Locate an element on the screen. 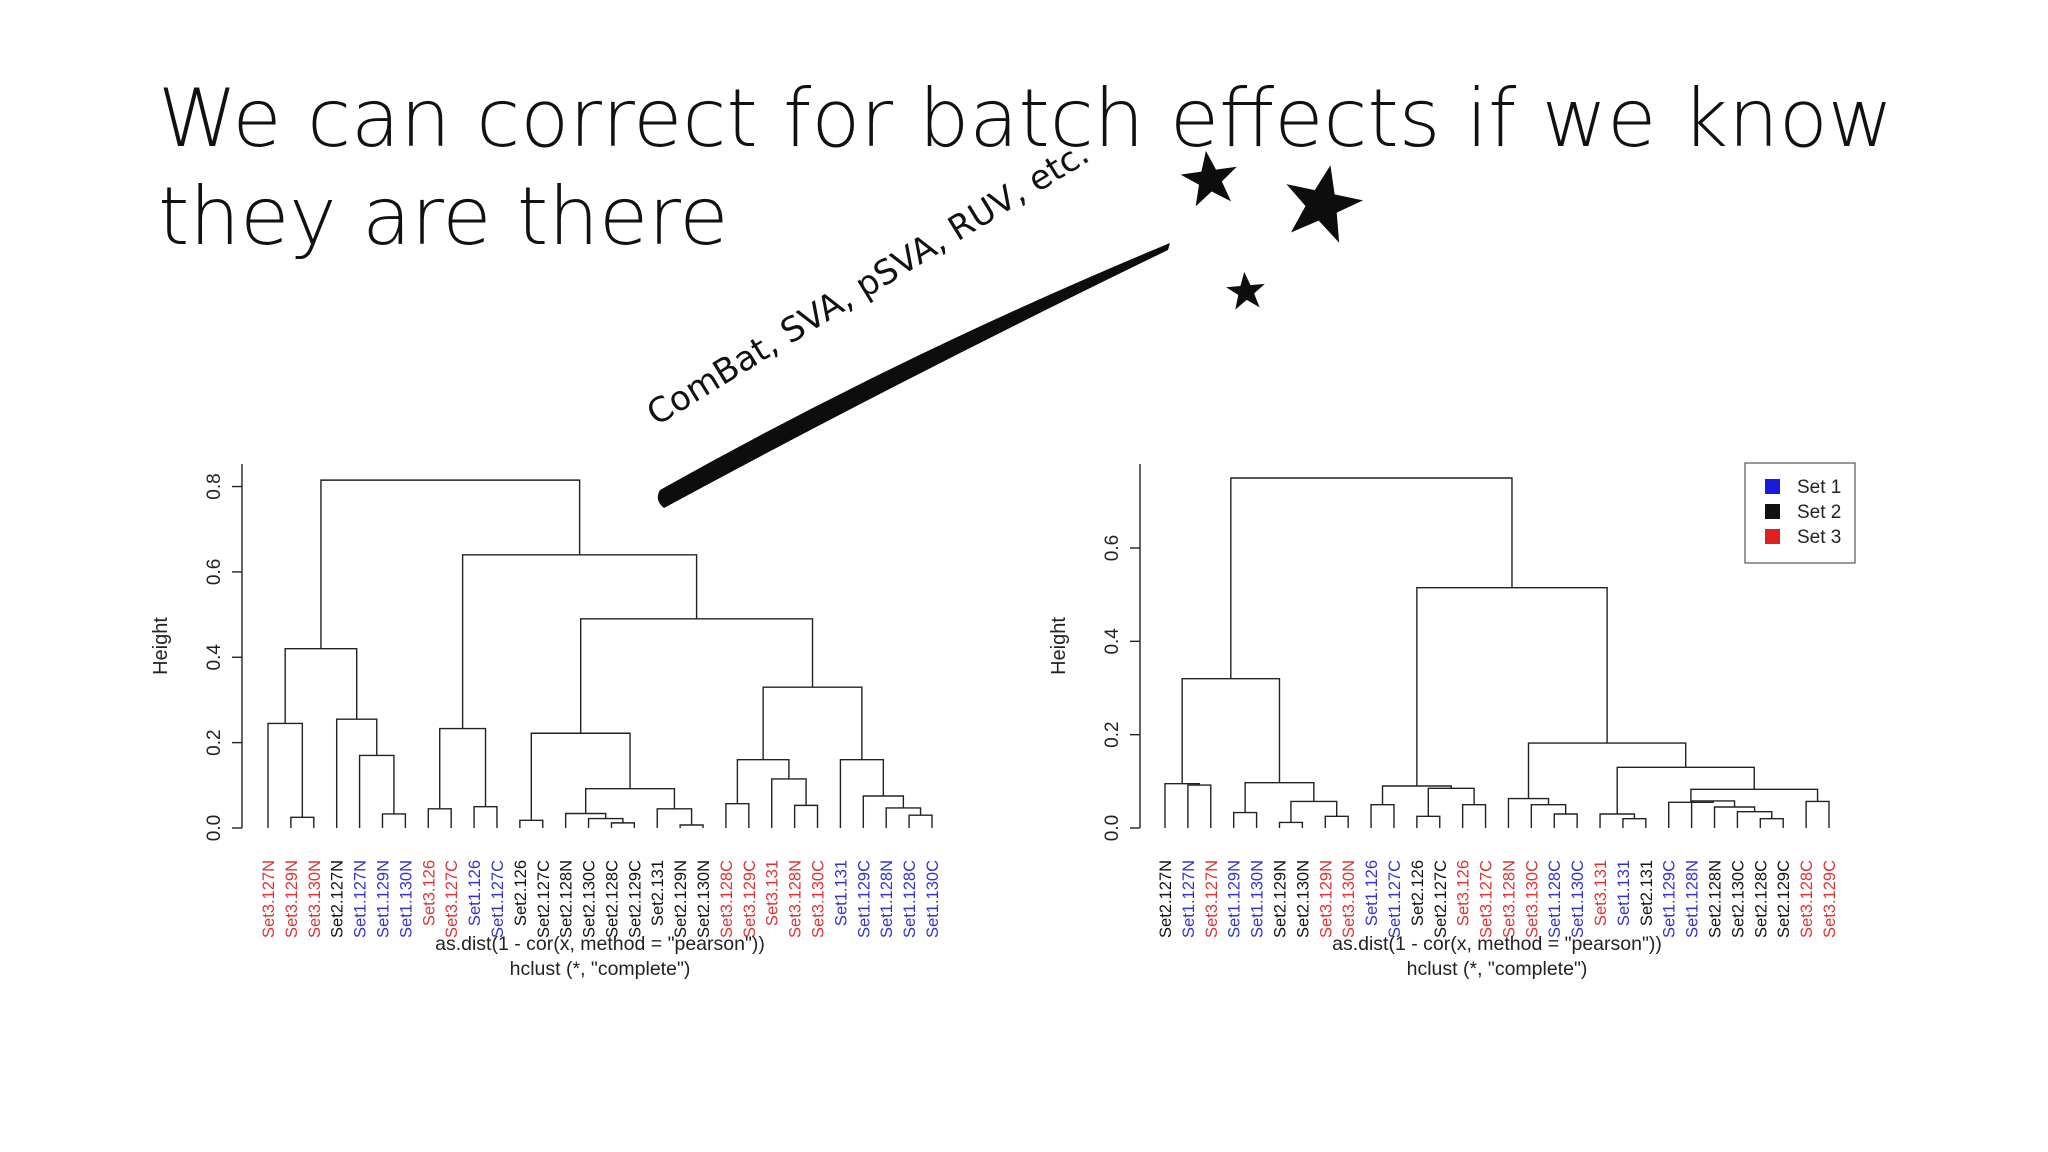 Image resolution: width=2048 pixels, height=1152 pixels. star-icon-small-bottom is located at coordinates (1245, 290).